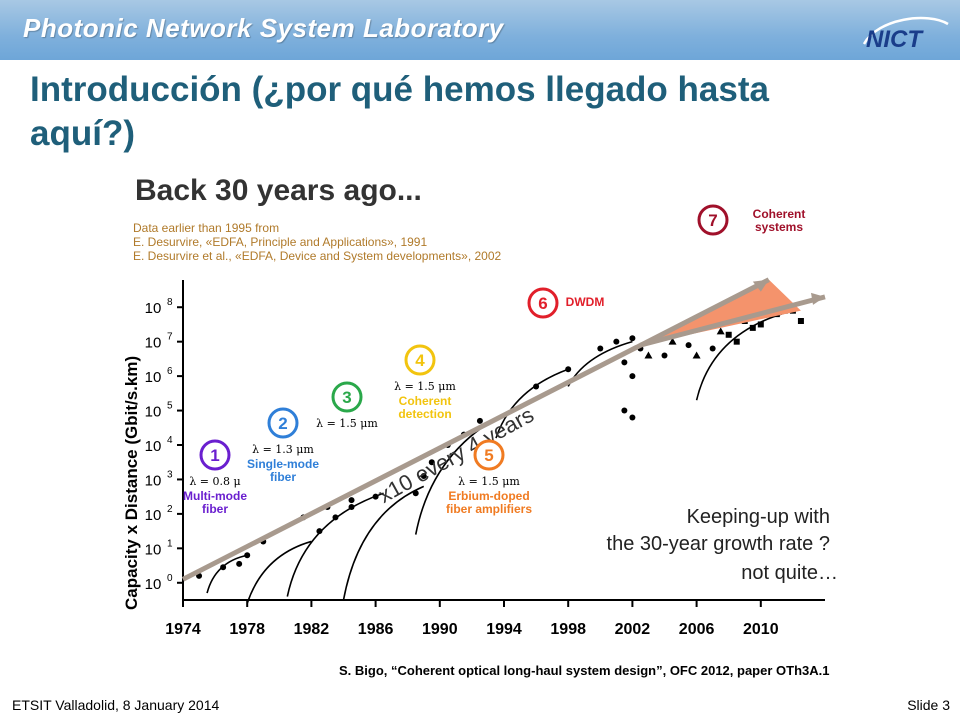 The image size is (960, 720). What do you see at coordinates (170, 371) in the screenshot?
I see `y-tick-exponent: 6` at bounding box center [170, 371].